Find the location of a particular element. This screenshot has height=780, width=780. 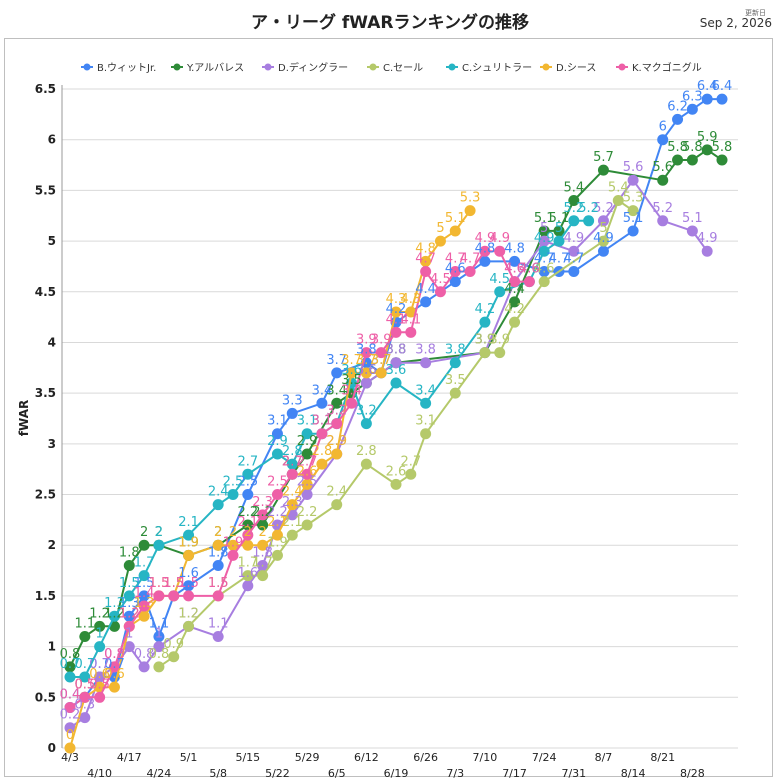

legend-item: C.セール is located at coordinates (395, 68).